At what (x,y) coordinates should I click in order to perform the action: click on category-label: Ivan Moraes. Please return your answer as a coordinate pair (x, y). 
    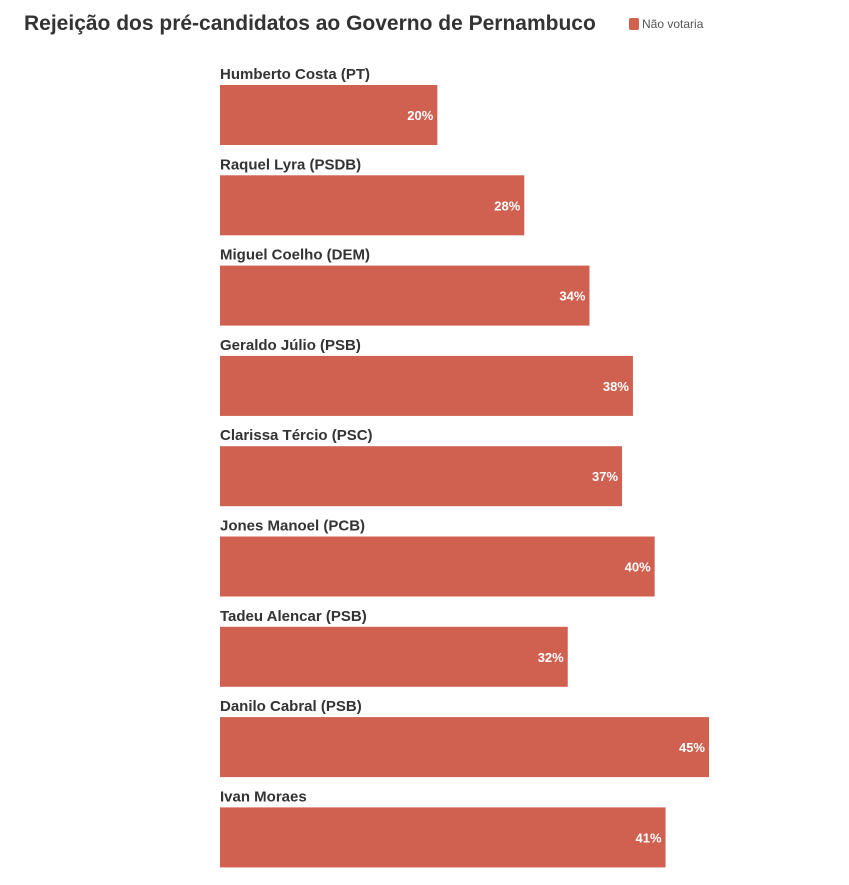
    Looking at the image, I should click on (263, 796).